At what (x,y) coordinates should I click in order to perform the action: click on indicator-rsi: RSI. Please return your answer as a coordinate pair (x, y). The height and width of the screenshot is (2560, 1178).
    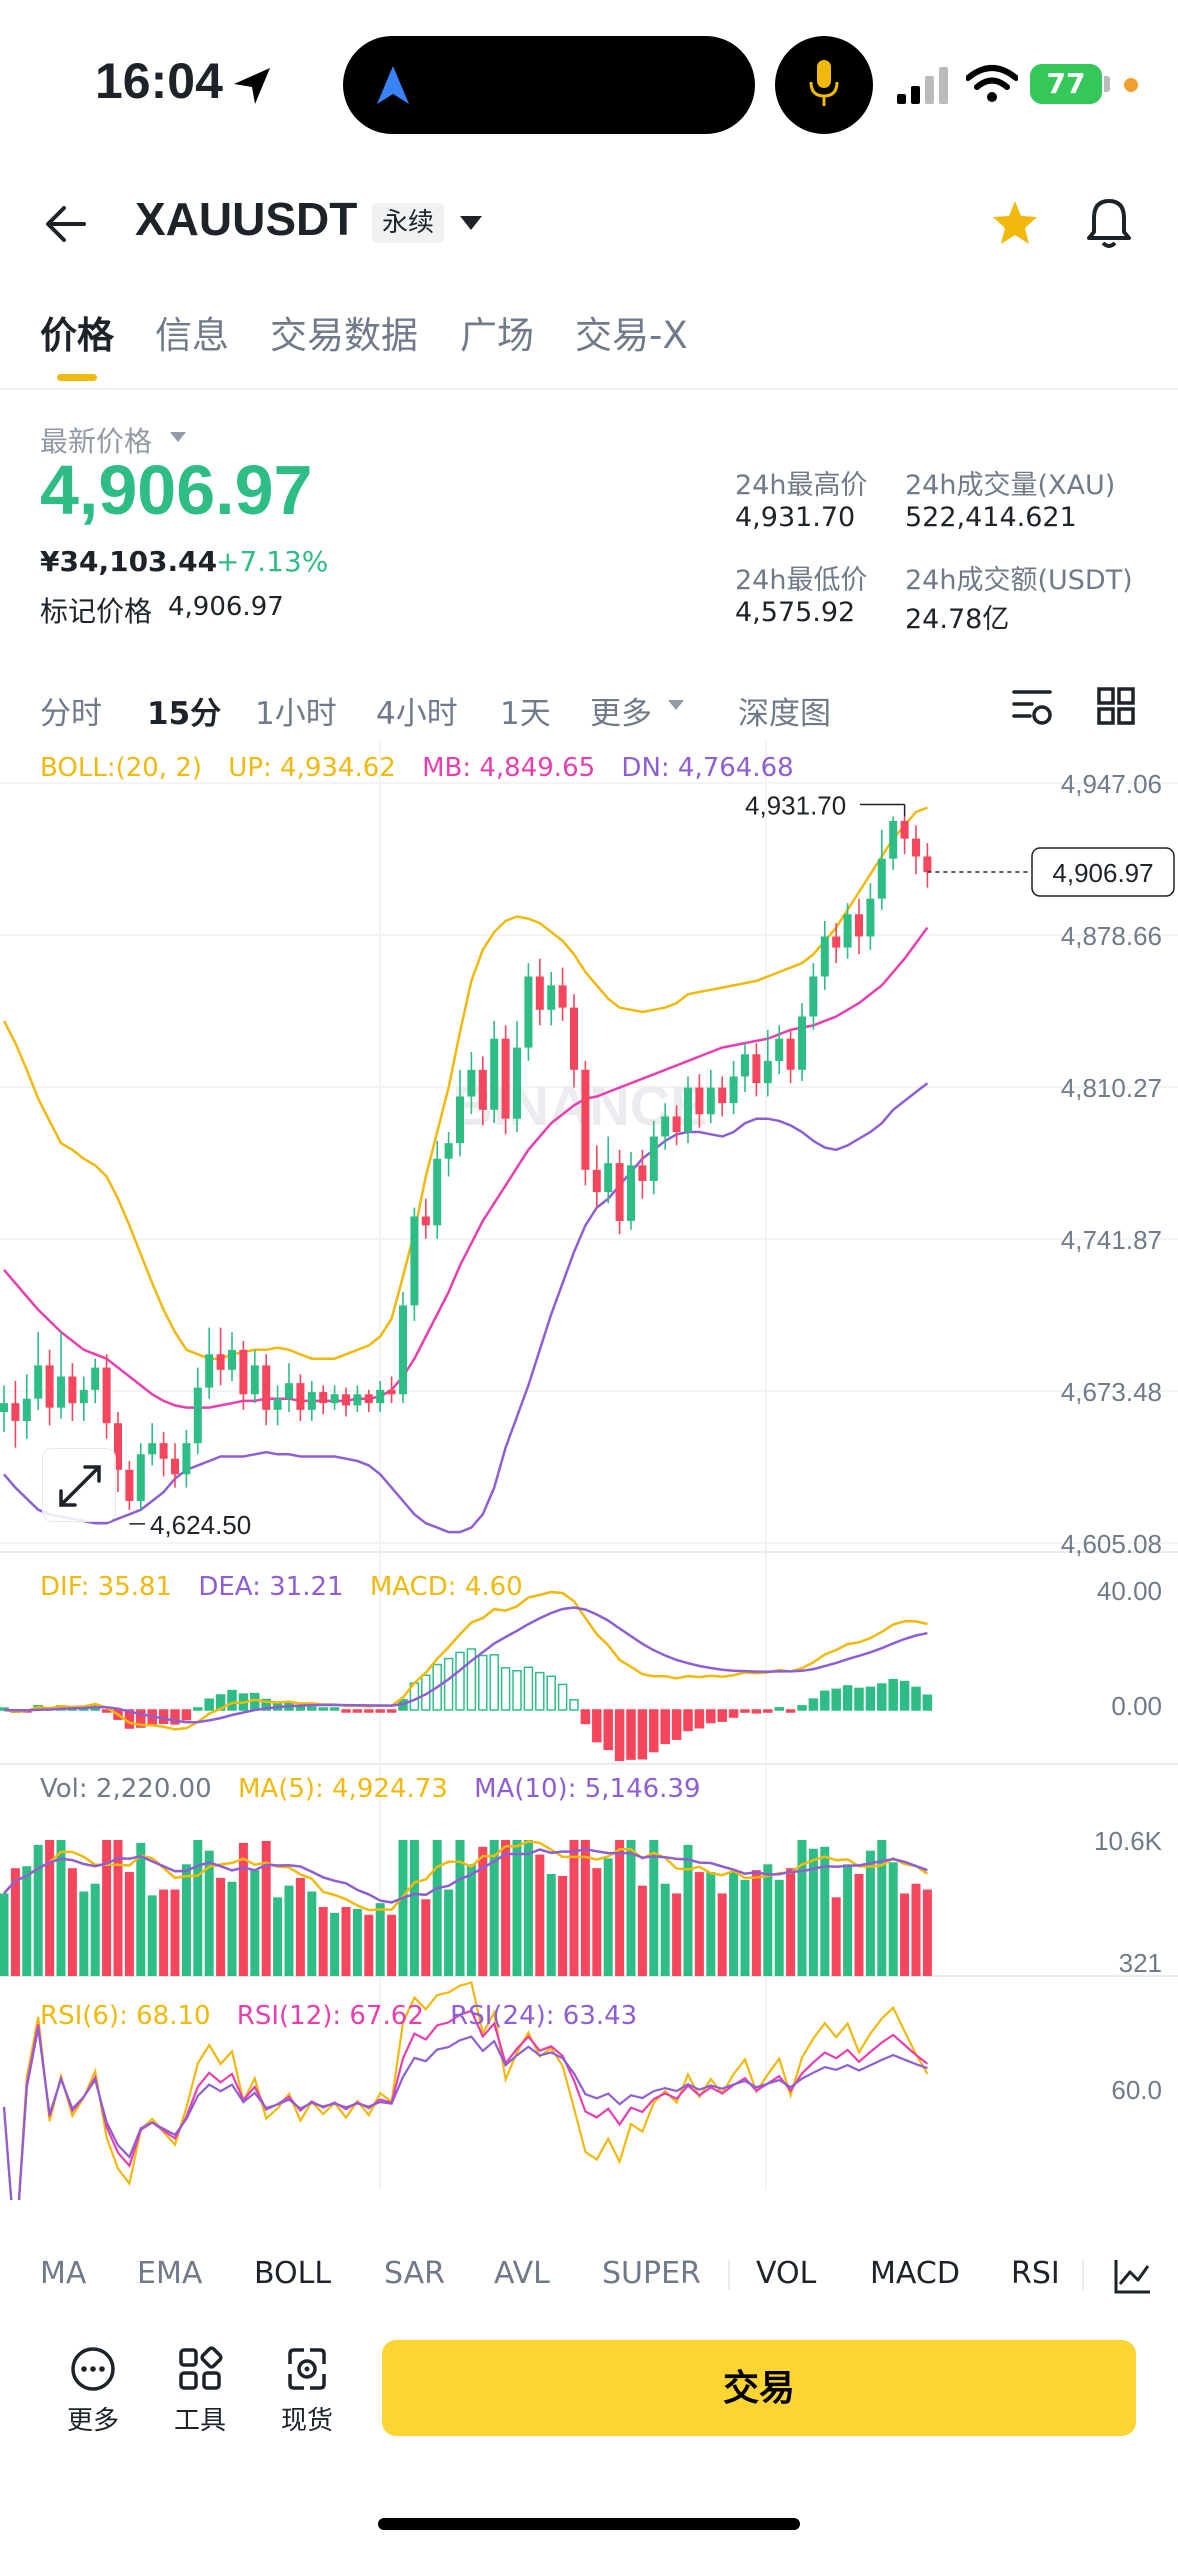
    Looking at the image, I should click on (1035, 2273).